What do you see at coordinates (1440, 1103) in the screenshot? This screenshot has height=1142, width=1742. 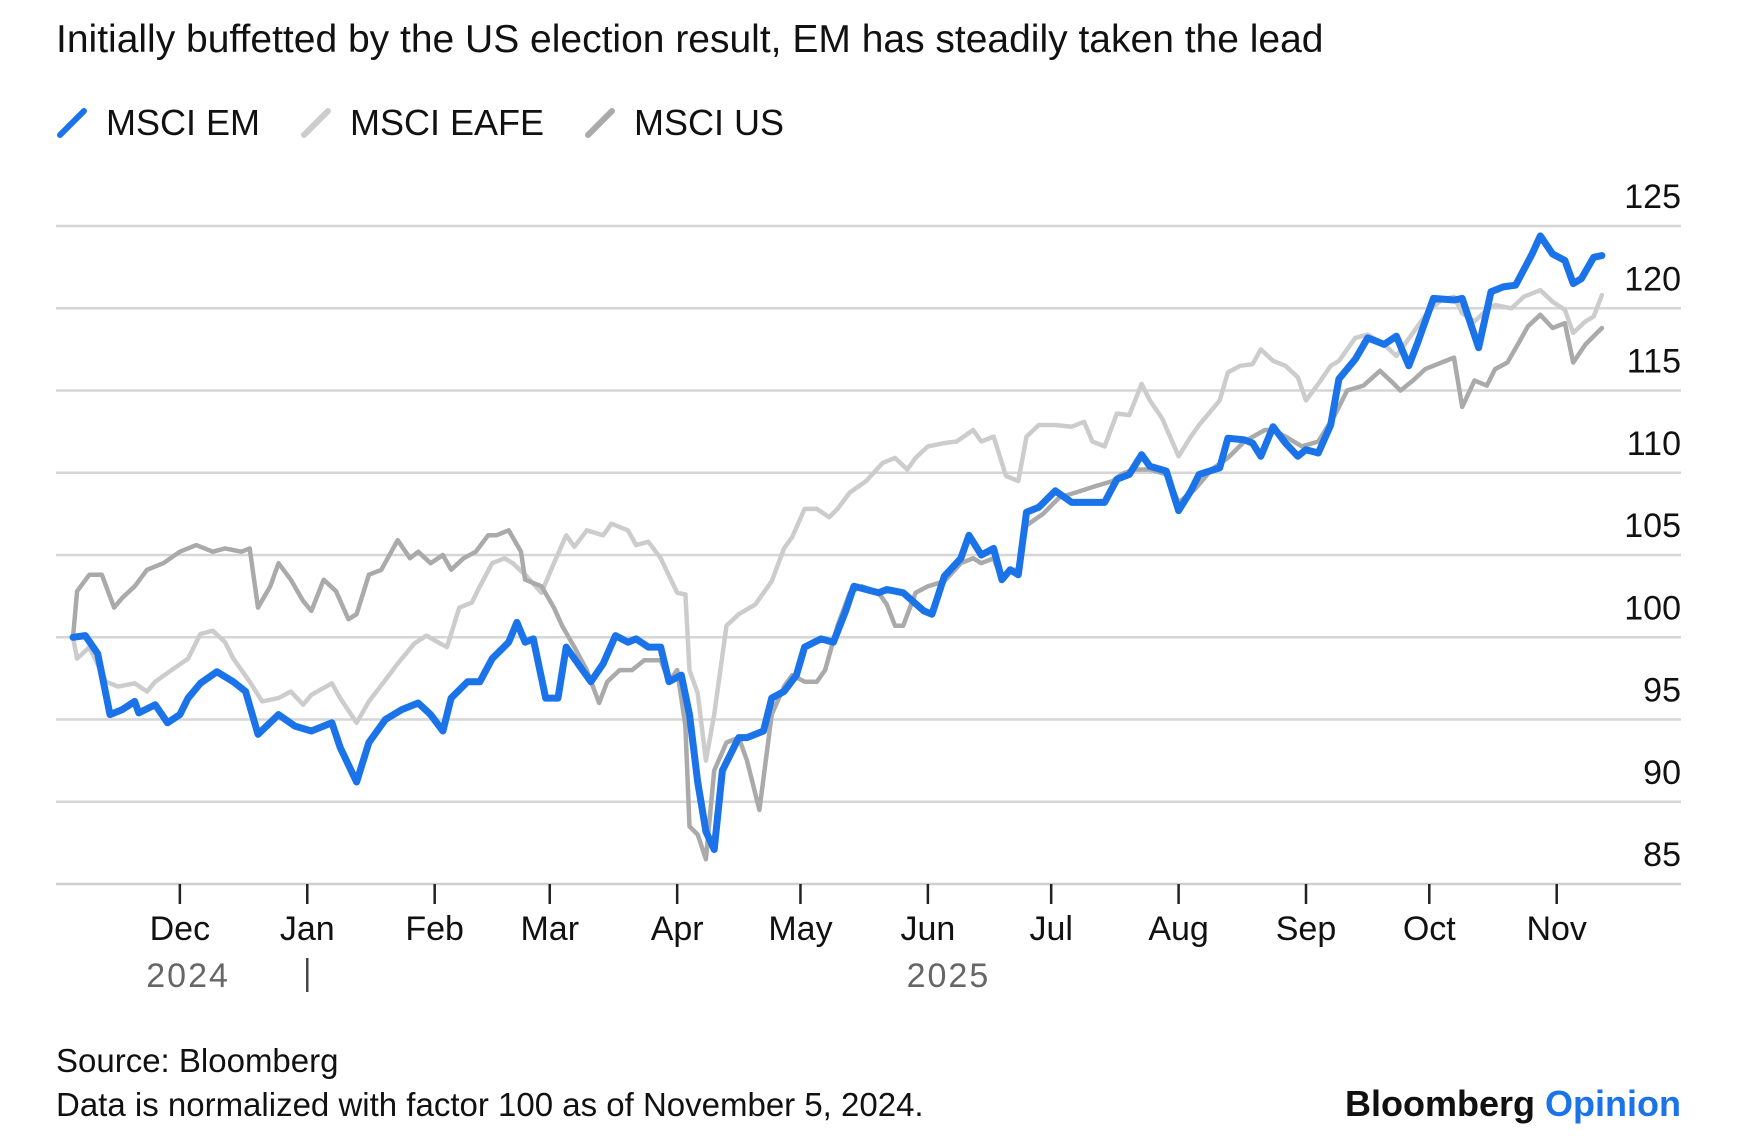 I see `brand-main: Bloomberg` at bounding box center [1440, 1103].